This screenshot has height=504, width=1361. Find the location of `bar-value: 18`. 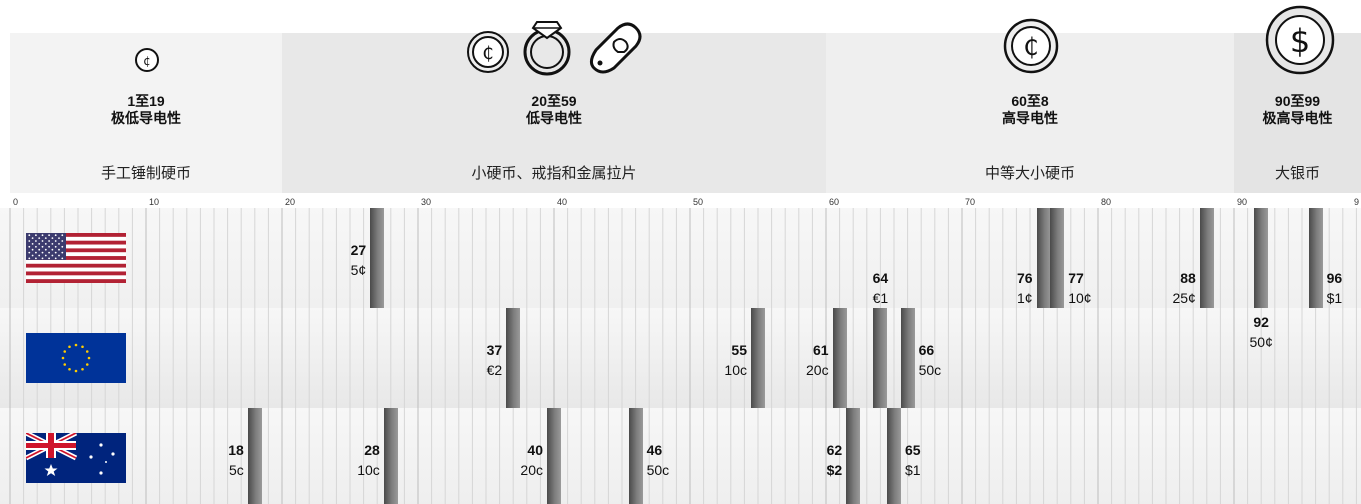

bar-value: 18 is located at coordinates (236, 450).